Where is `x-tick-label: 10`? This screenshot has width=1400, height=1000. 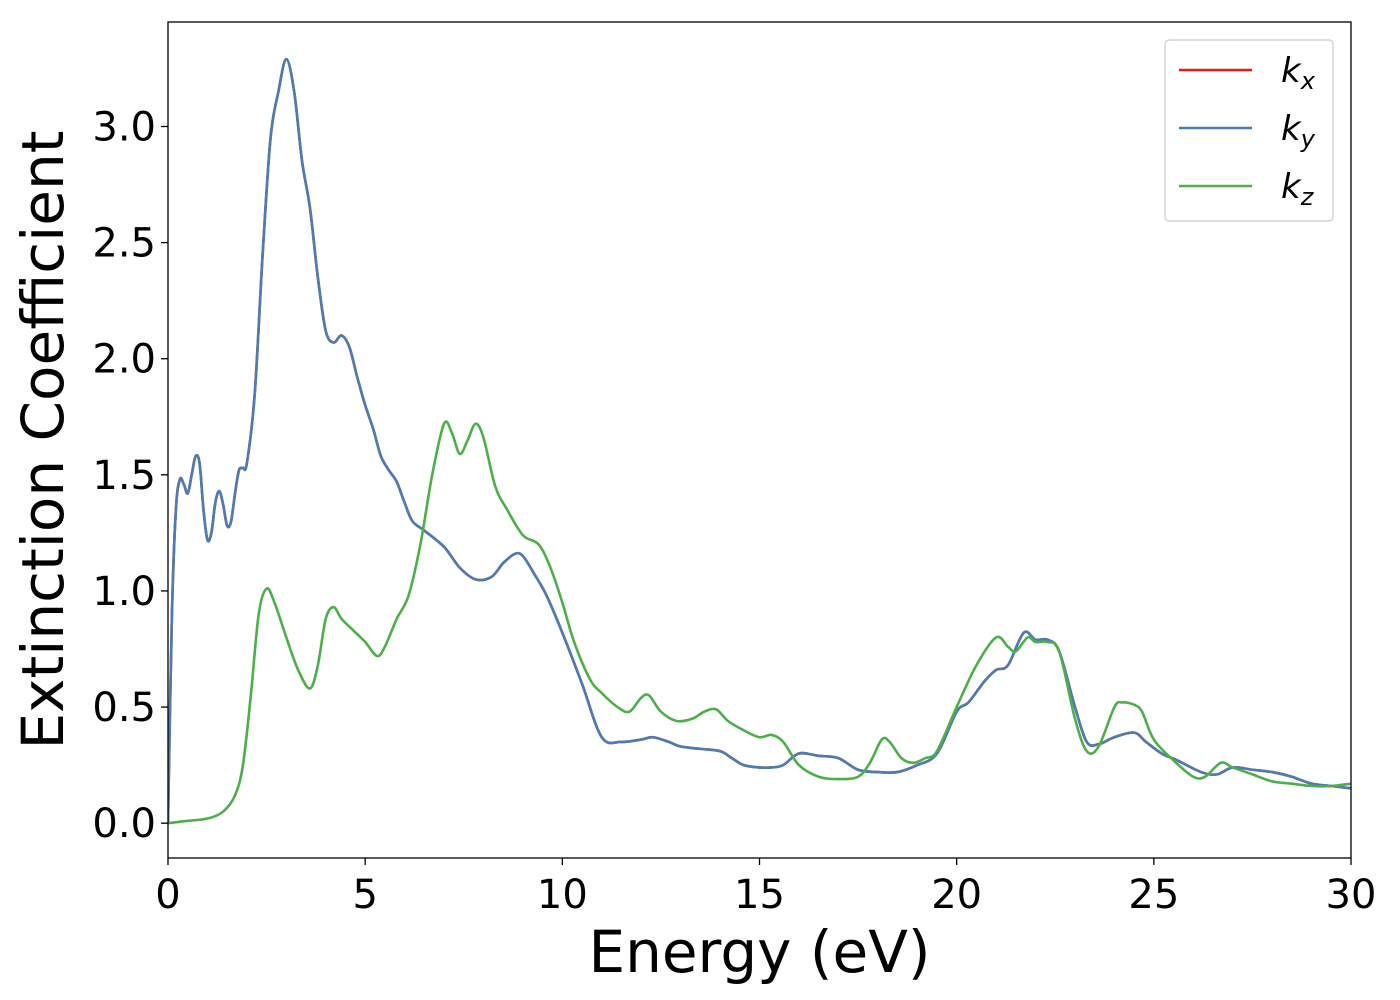 x-tick-label: 10 is located at coordinates (562, 895).